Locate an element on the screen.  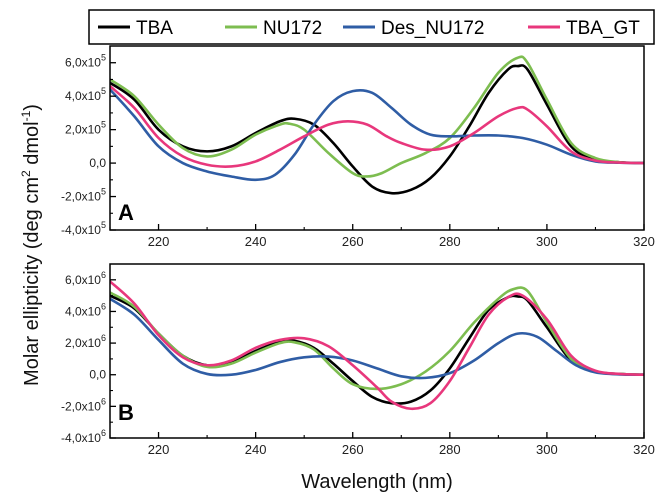
panel-a-x-tick-label: 300 is located at coordinates (547, 241).